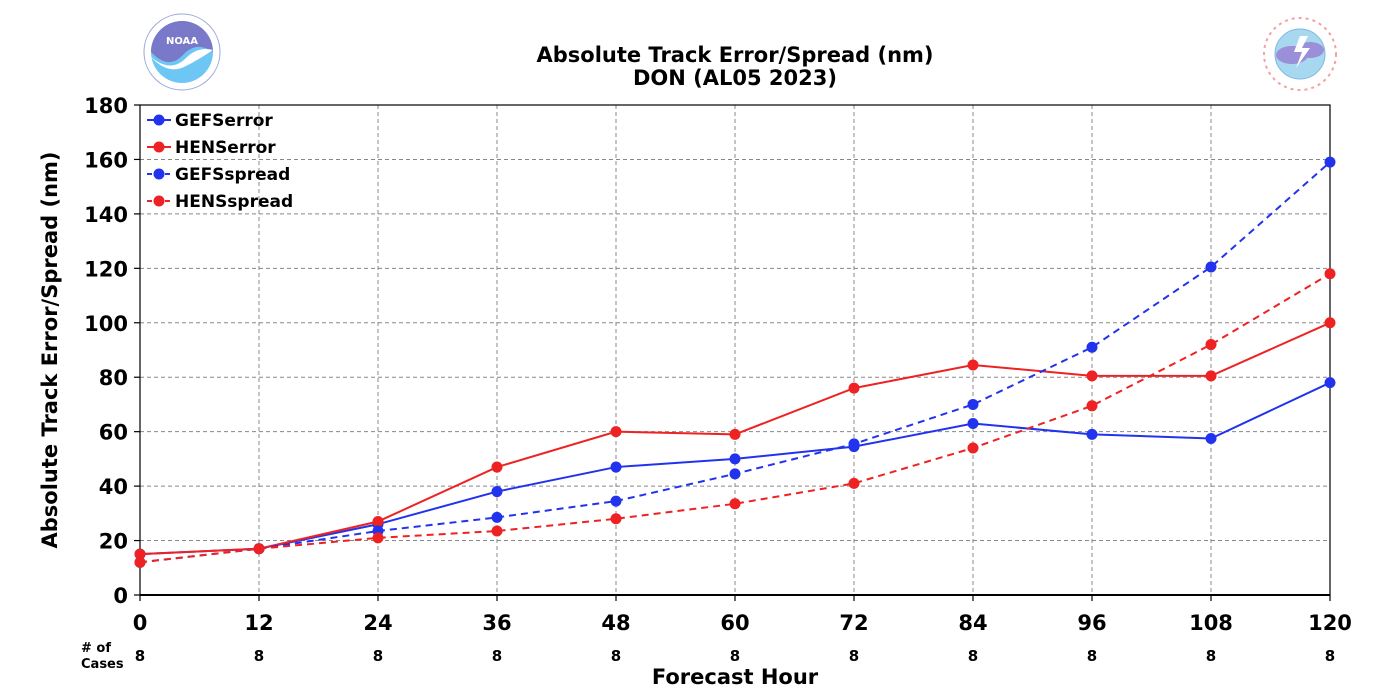 The width and height of the screenshot is (1400, 700). What do you see at coordinates (234, 202) in the screenshot?
I see `legend-label: HENSspread` at bounding box center [234, 202].